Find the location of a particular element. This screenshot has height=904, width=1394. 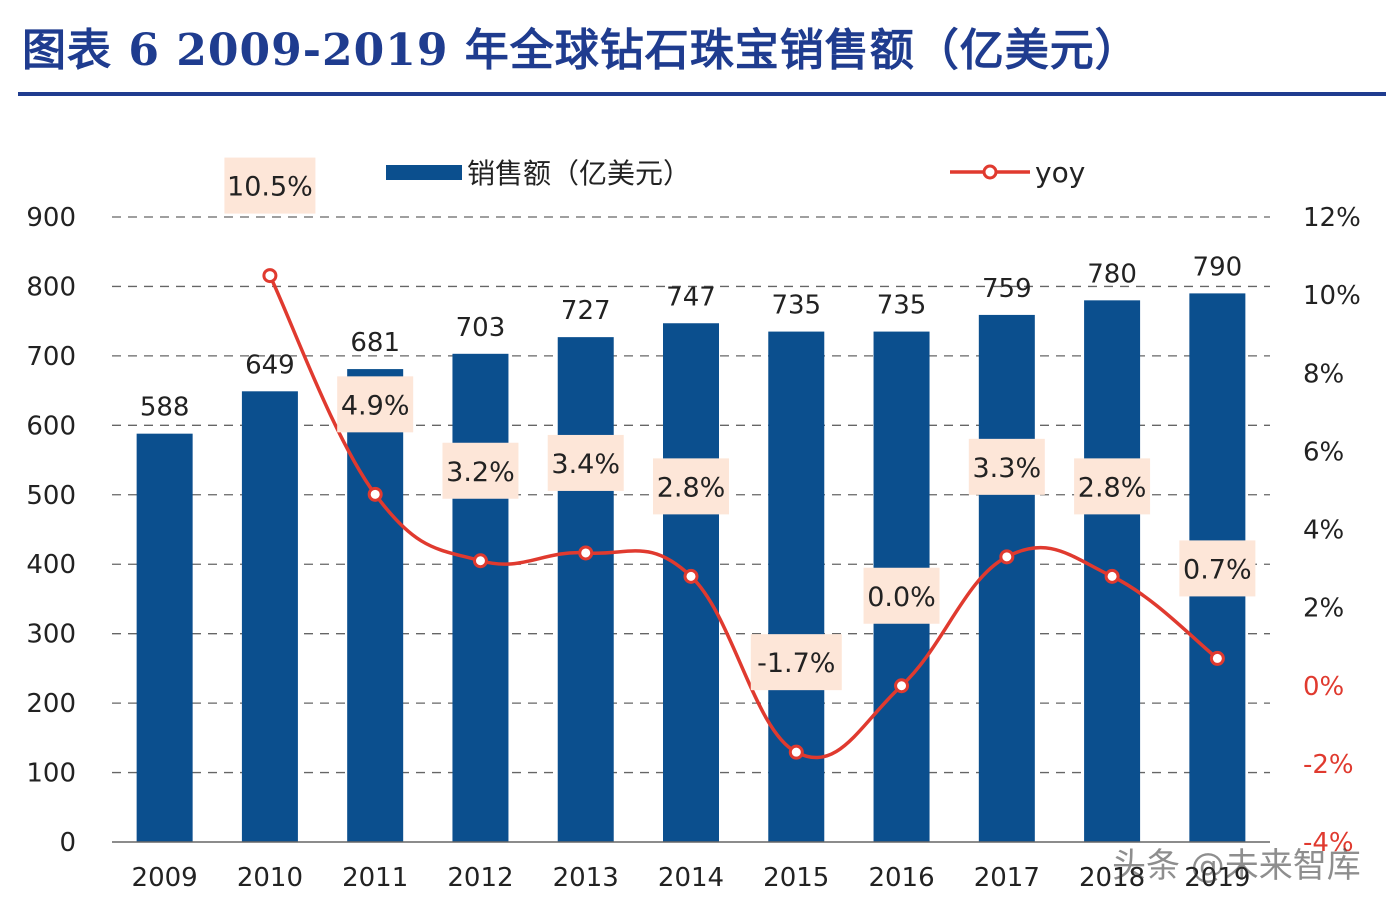

yoy-value-label: -1.7% is located at coordinates (796, 663).